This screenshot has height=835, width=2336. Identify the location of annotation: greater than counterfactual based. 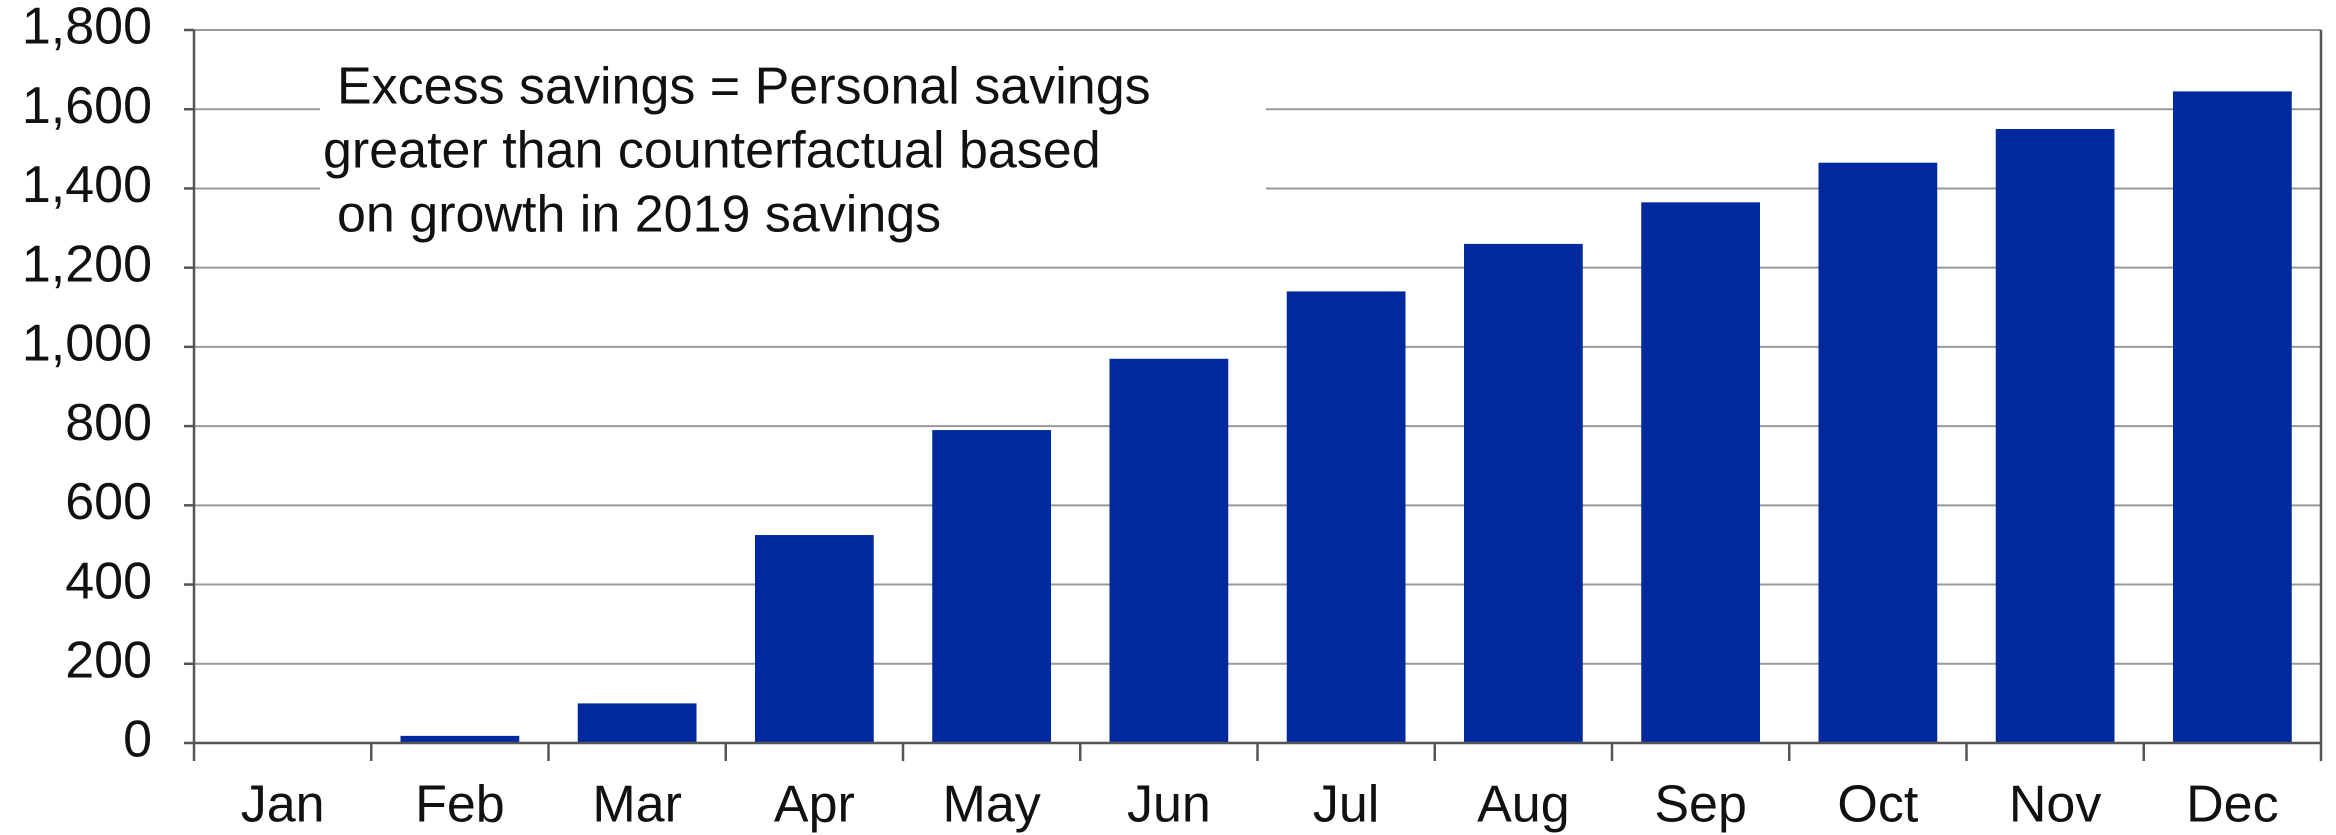
(712, 151).